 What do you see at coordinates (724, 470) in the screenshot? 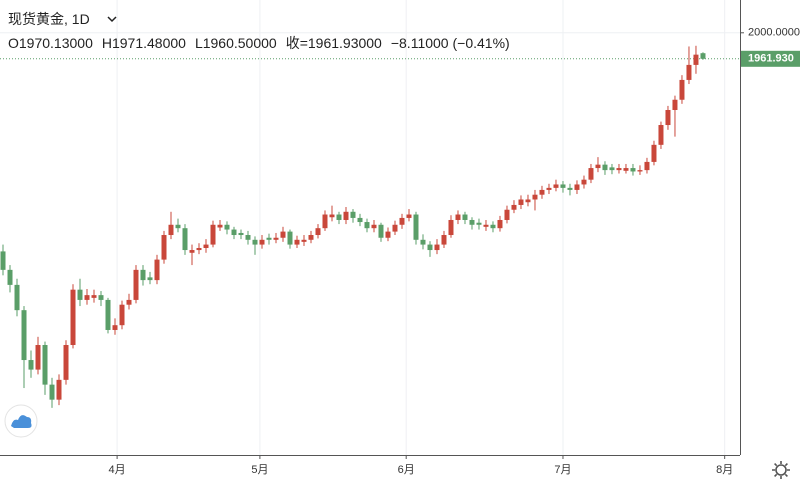
I see `x-tick-label: 8月` at bounding box center [724, 470].